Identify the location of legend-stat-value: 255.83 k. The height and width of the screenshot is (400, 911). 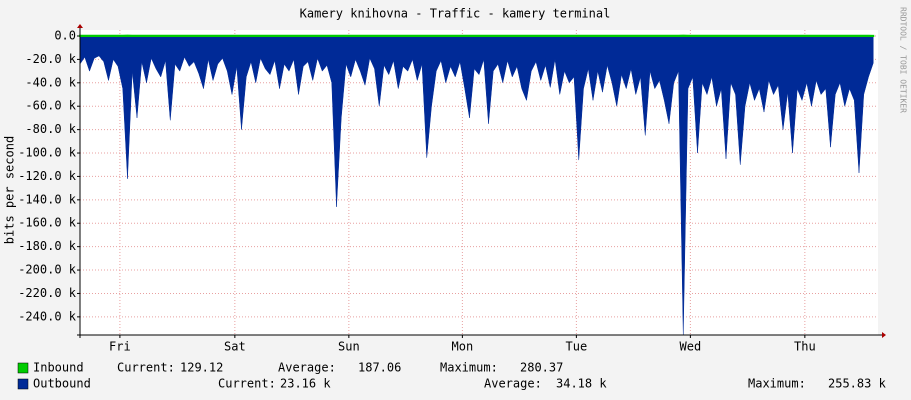
(857, 384).